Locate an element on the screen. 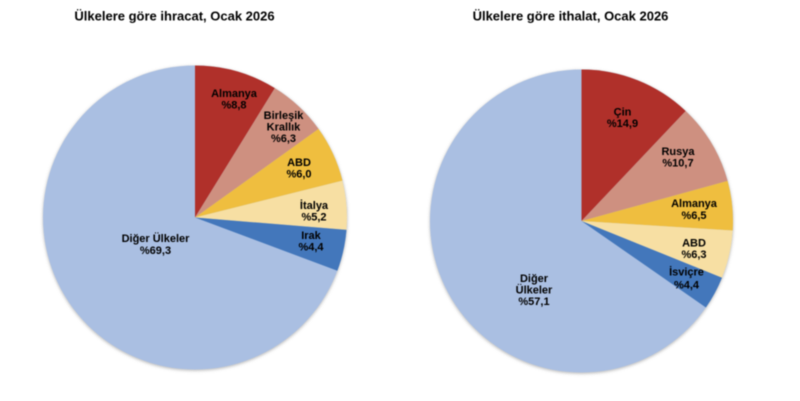 Image resolution: width=800 pixels, height=401 pixels. svg-text:Diğer Ülkeler%69,3: Diğer Ülkeler %69,3 is located at coordinates (156, 244).